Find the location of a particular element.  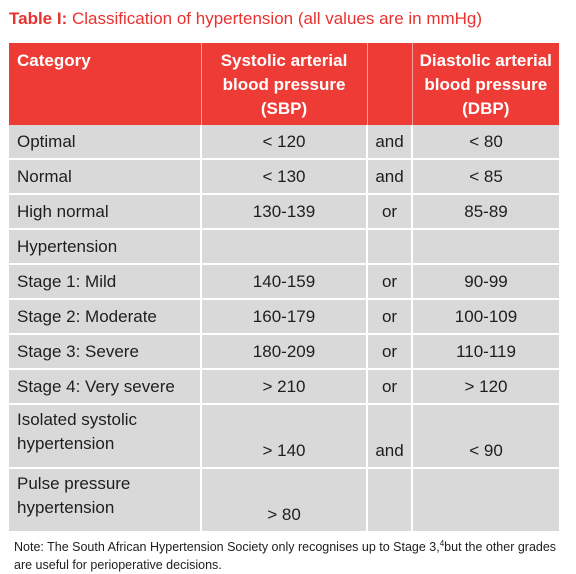

header-sbp-line3: (SBP) is located at coordinates (284, 108).